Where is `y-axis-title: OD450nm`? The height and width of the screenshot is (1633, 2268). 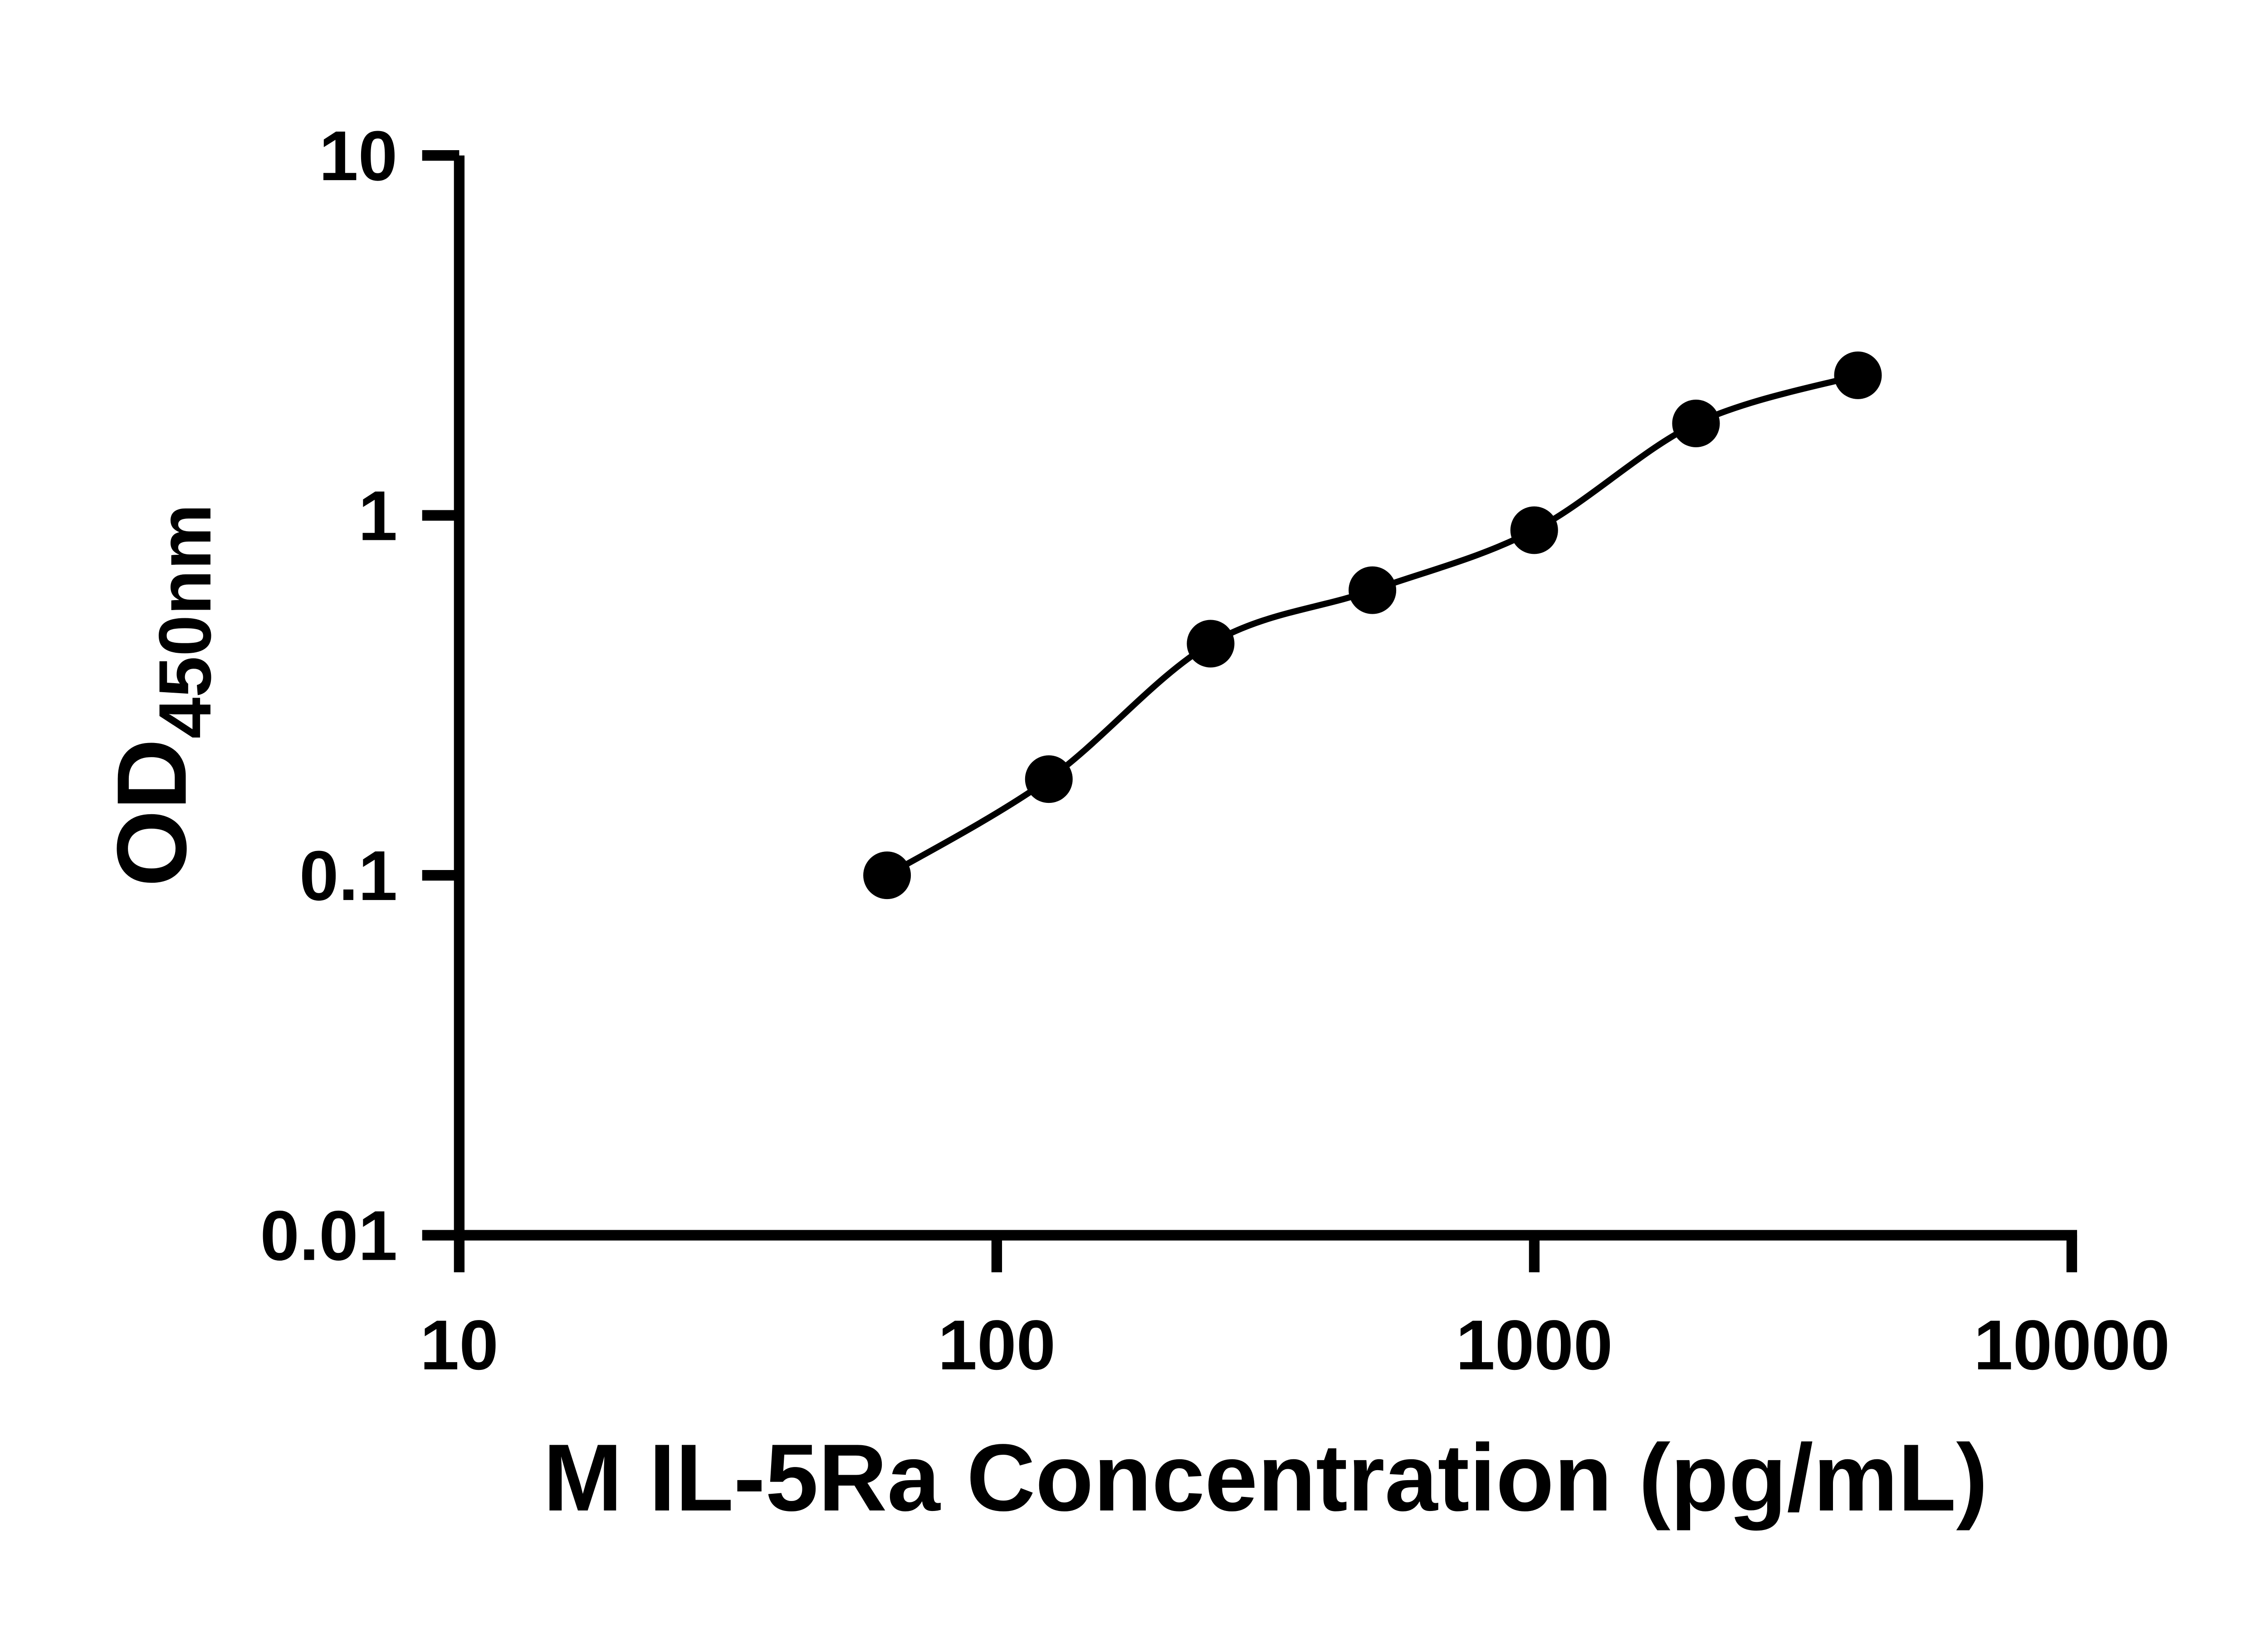
y-axis-title: OD450nm is located at coordinates (161, 695).